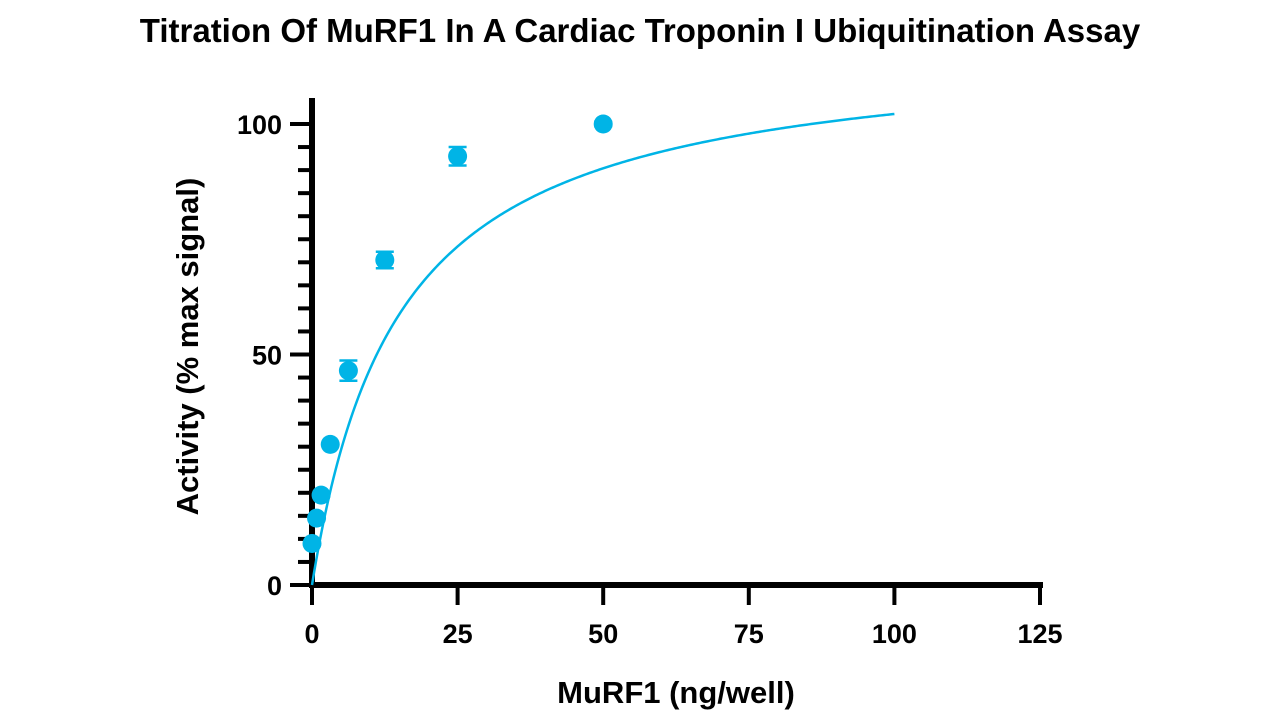 The width and height of the screenshot is (1280, 720). What do you see at coordinates (894, 634) in the screenshot?
I see `x-tick-label: 100` at bounding box center [894, 634].